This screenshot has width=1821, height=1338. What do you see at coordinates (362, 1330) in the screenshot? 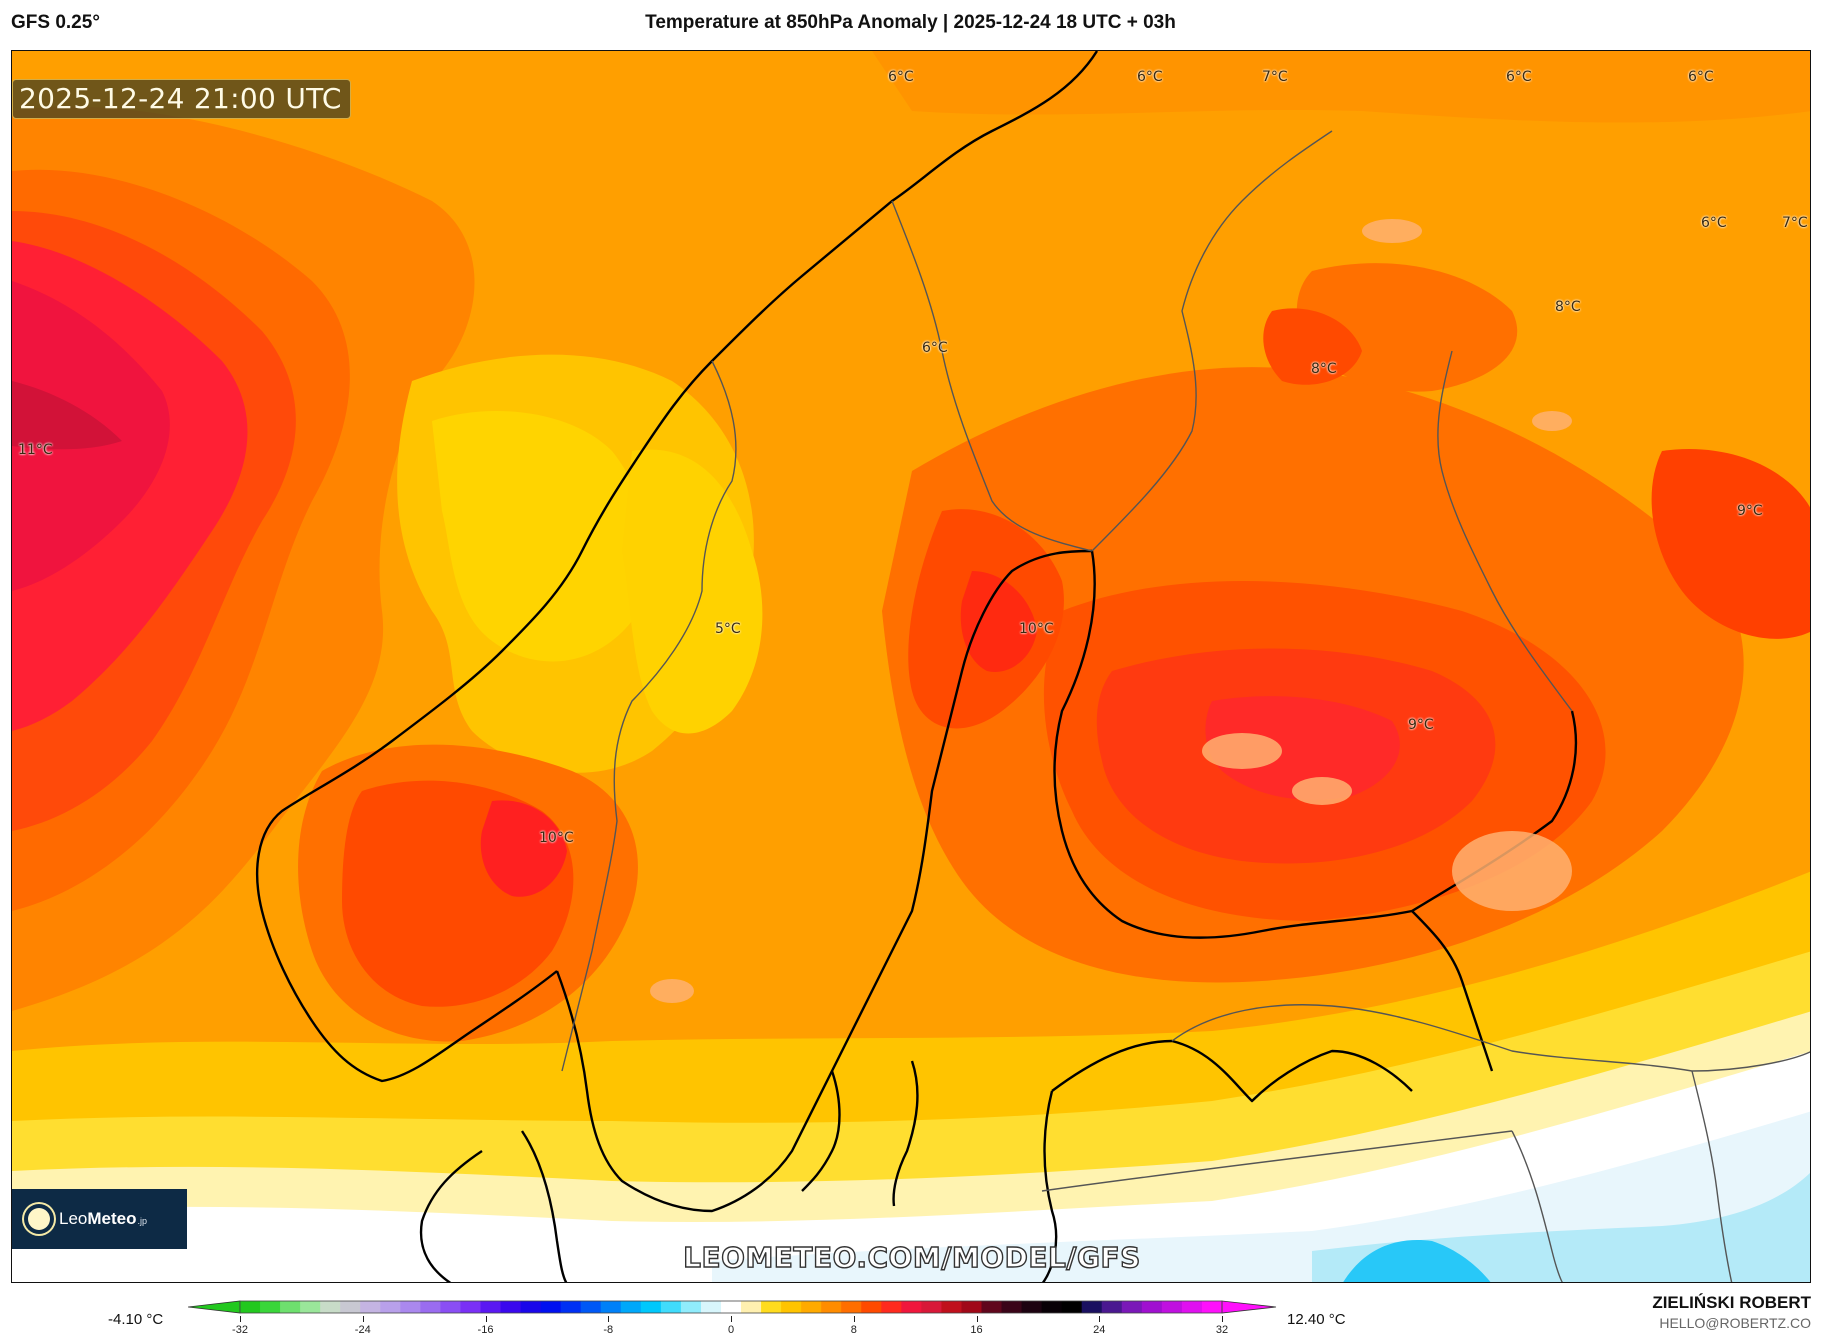
I see `colorbar-tick-label: -24` at bounding box center [362, 1330].